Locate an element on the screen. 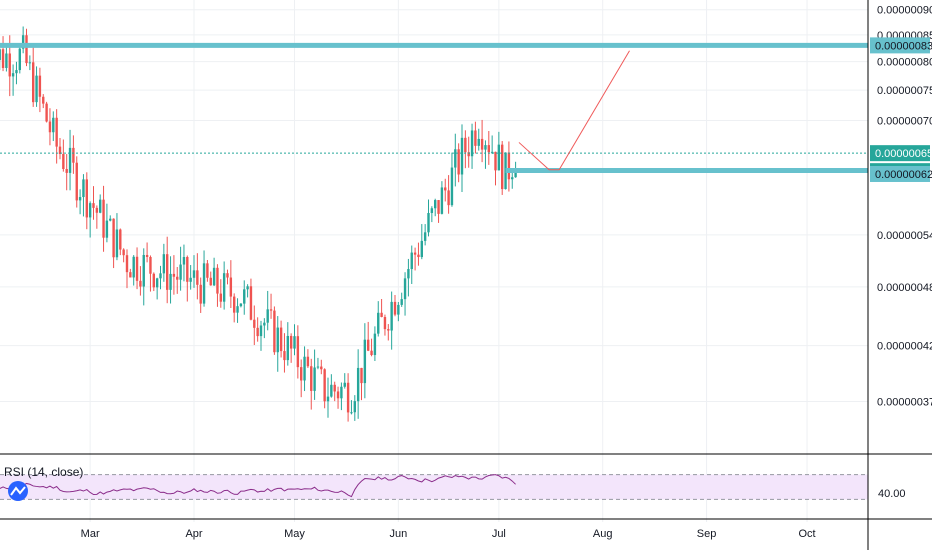 The image size is (932, 550). time-tick-label: Aug is located at coordinates (603, 534).